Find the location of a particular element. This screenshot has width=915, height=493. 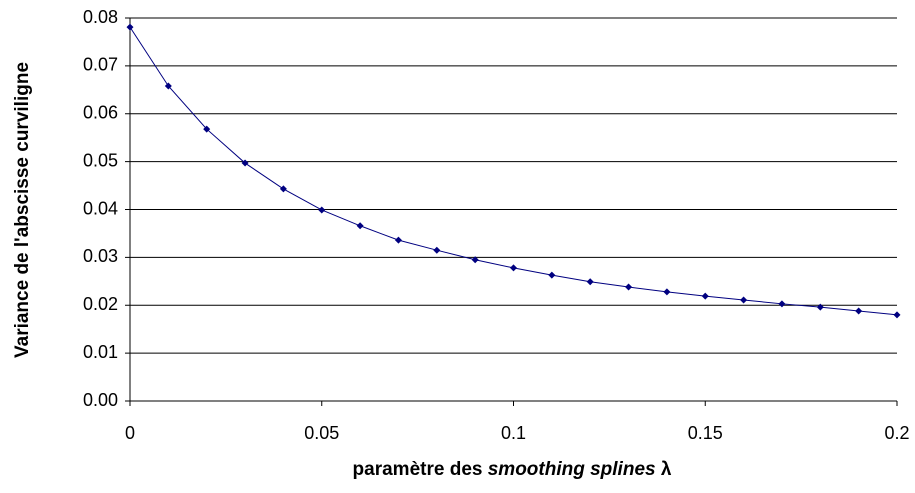

x-tick-label: 0.05 is located at coordinates (321, 433).